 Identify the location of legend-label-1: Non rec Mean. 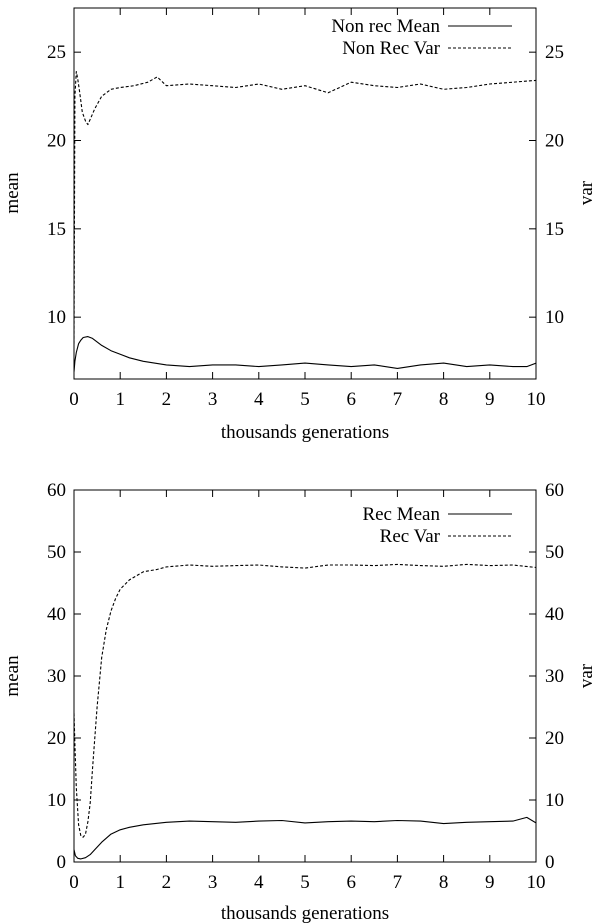
(385, 26).